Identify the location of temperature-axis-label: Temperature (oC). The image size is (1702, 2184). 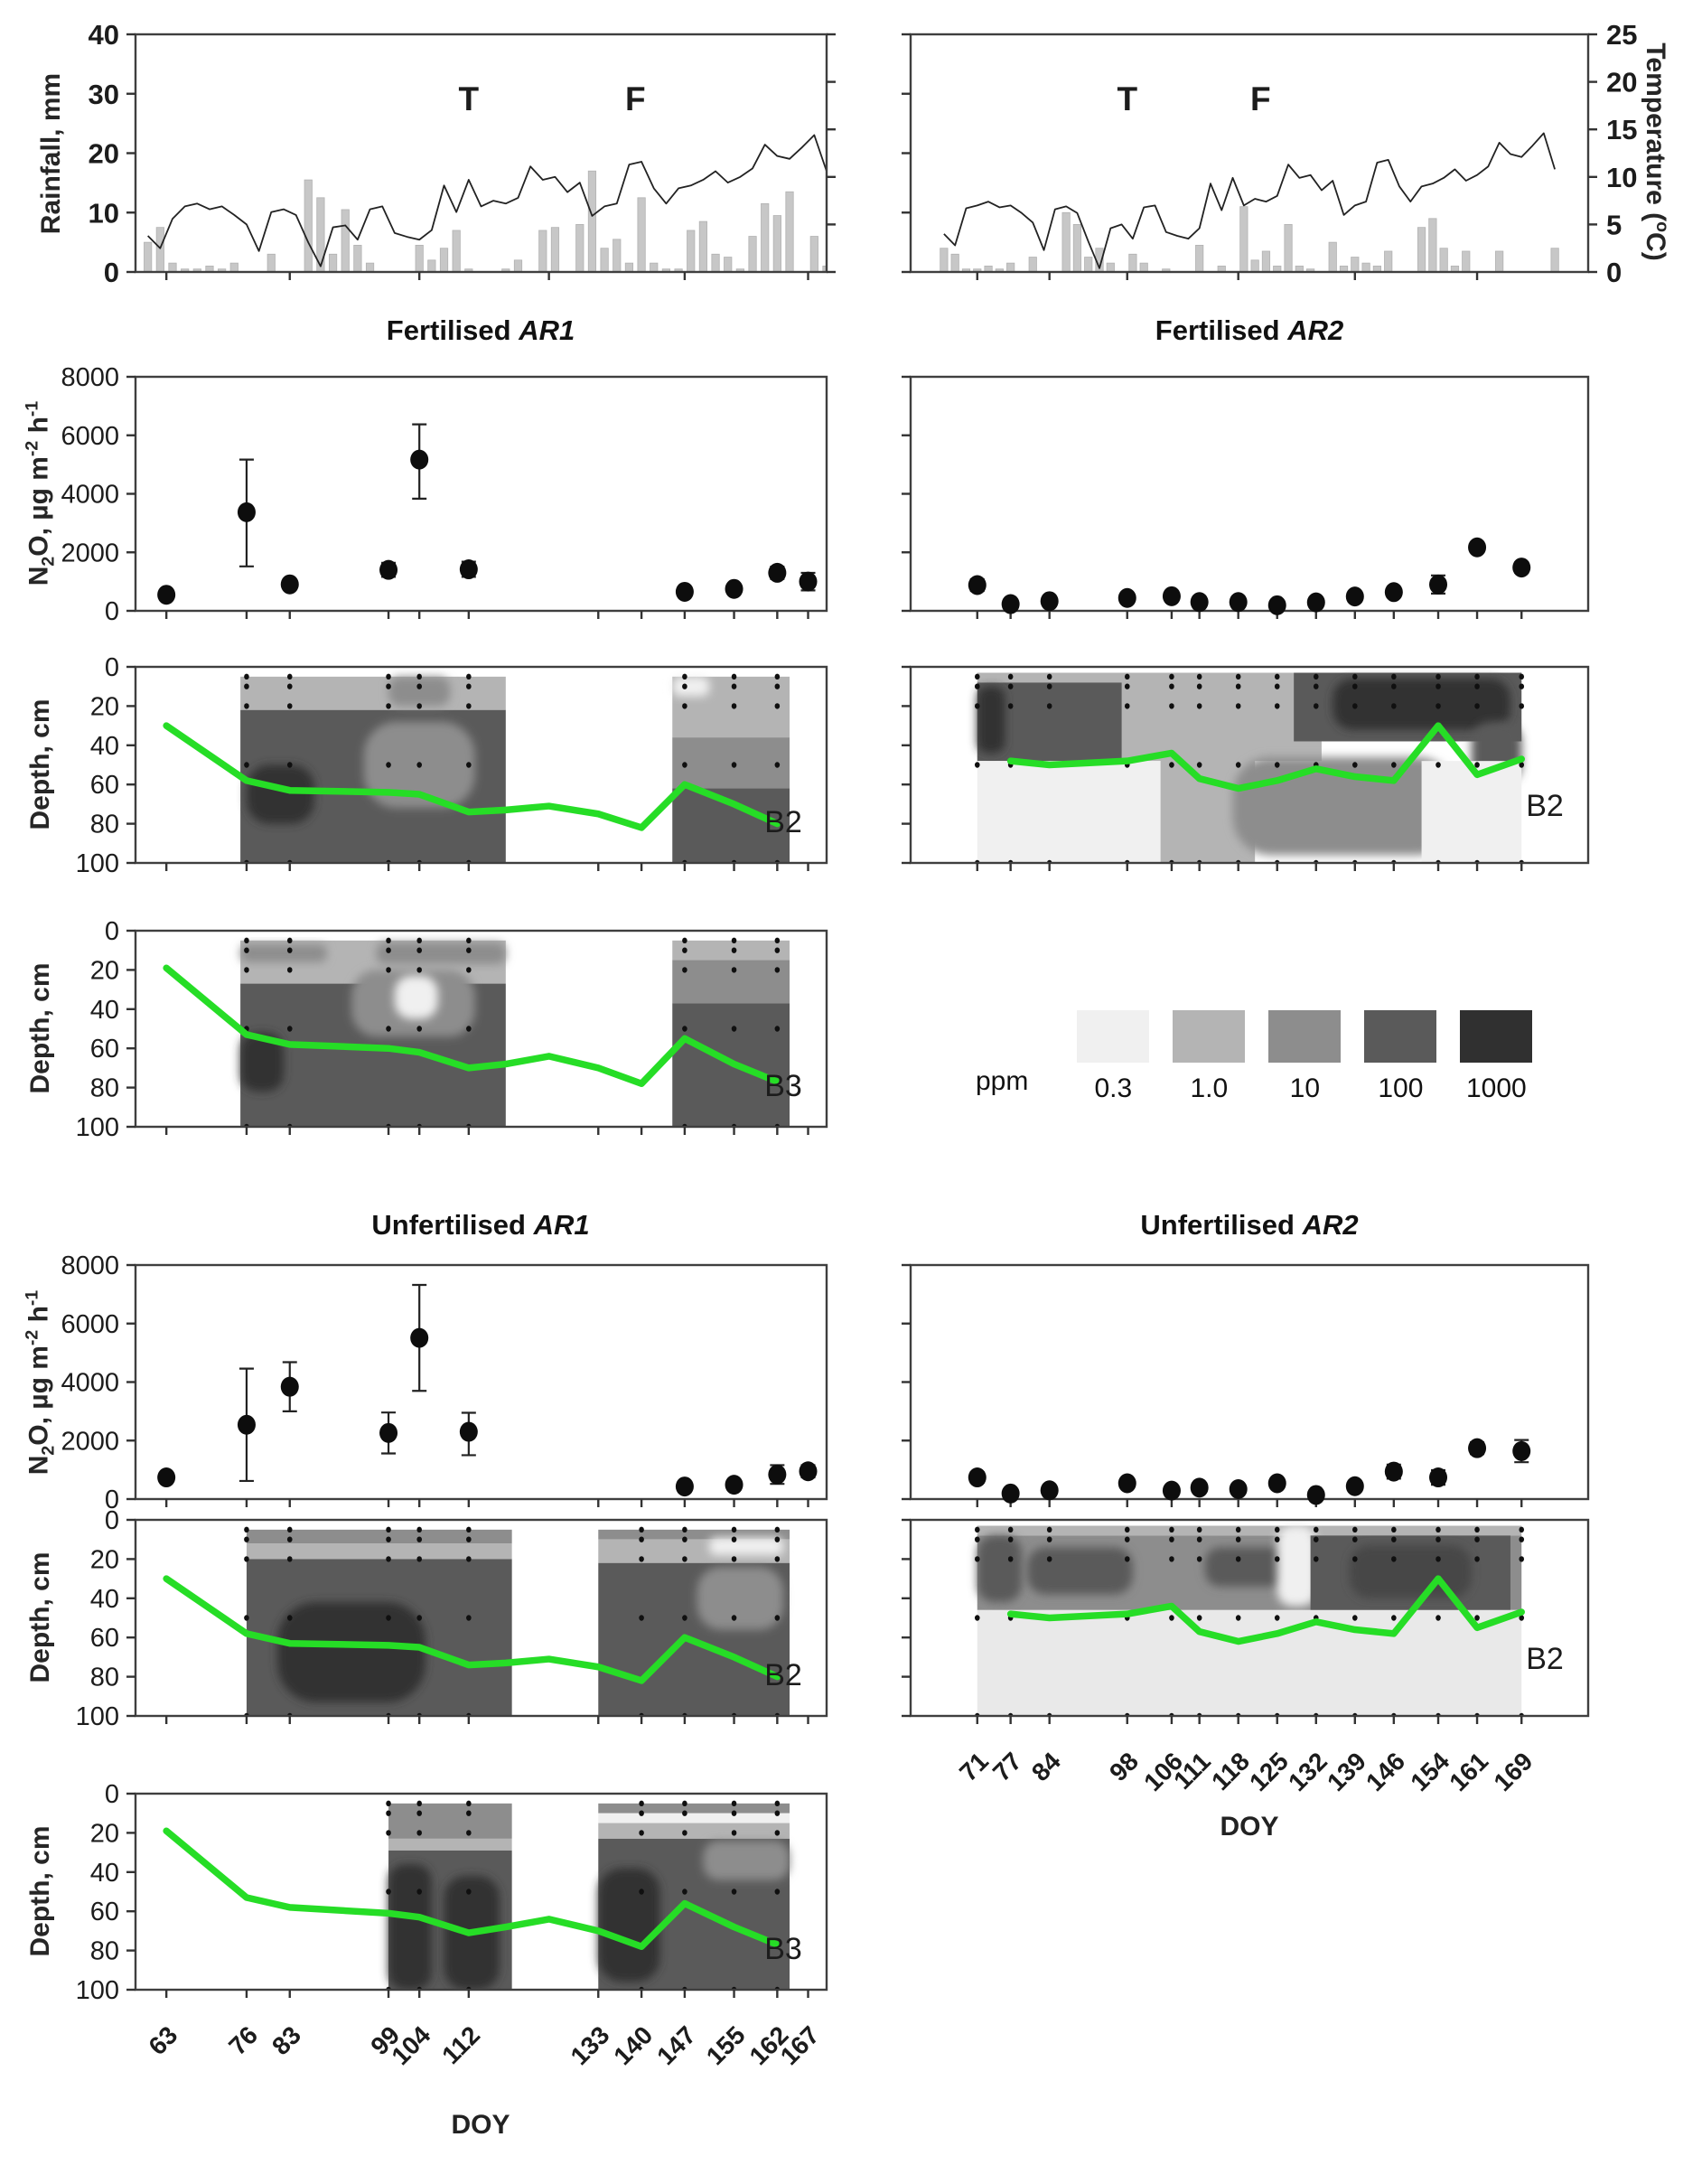
(1656, 152).